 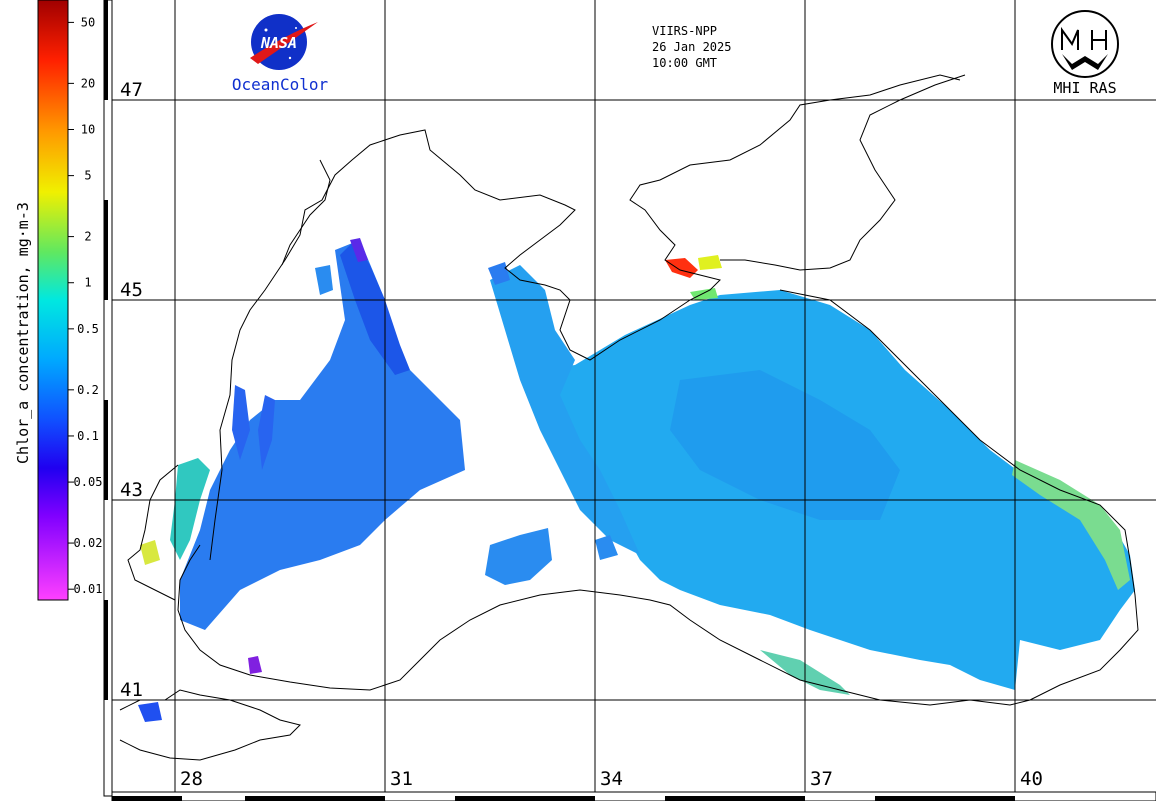 I want to click on azov-coast, so click(x=843, y=172).